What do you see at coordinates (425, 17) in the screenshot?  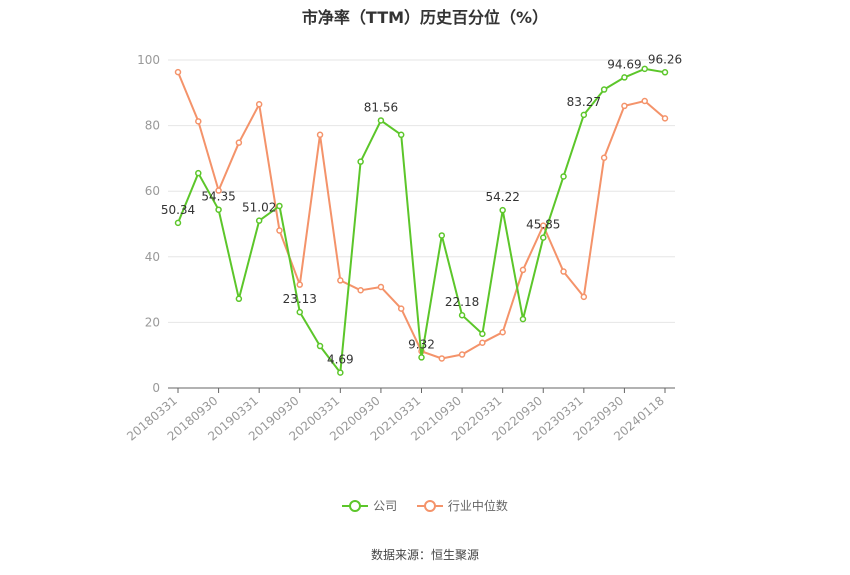 I see `chart-title: 市净率（TTM）历史百分位（%）` at bounding box center [425, 17].